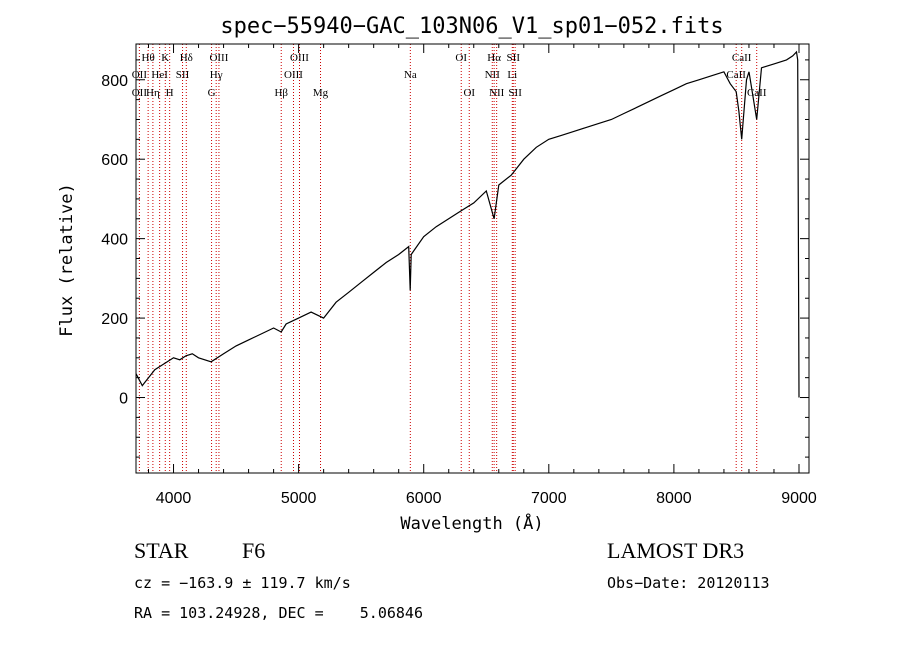 The height and width of the screenshot is (649, 900). What do you see at coordinates (186, 58) in the screenshot?
I see `spectral-line-label: Hδ` at bounding box center [186, 58].